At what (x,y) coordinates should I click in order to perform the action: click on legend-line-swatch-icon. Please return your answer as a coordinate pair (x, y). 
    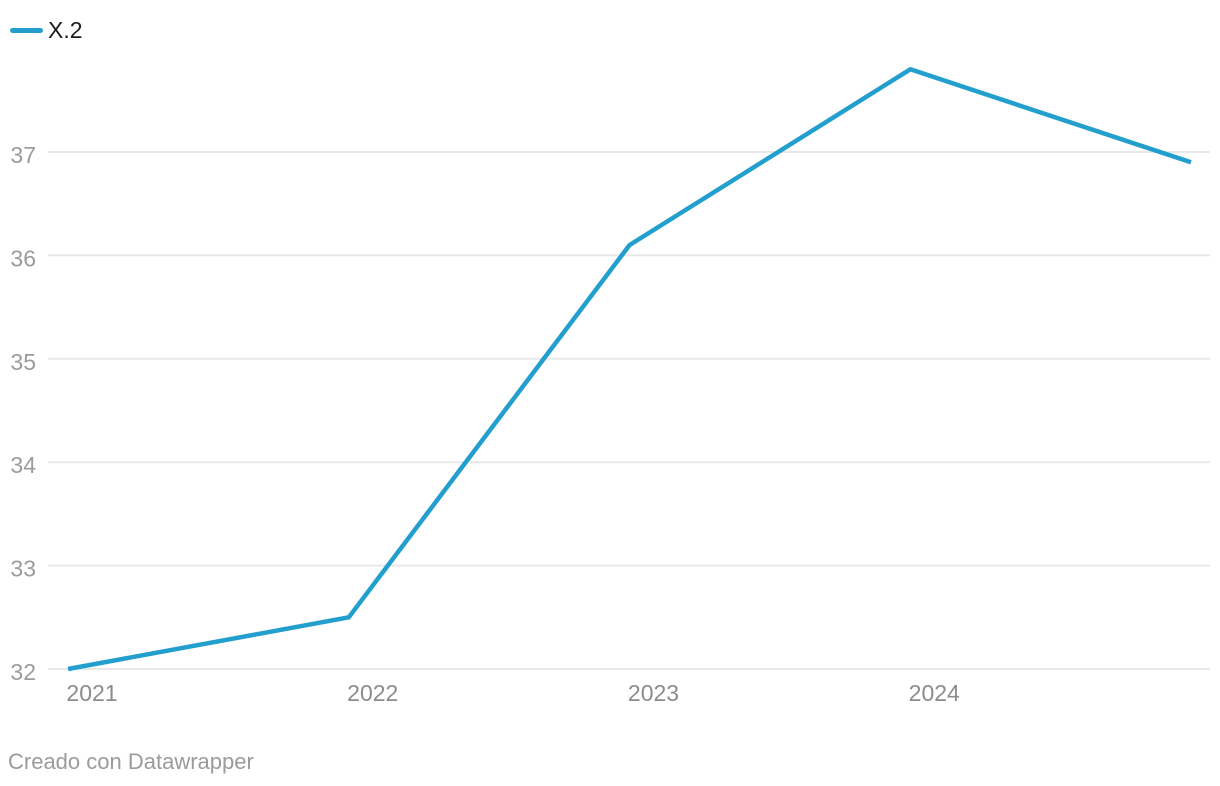
    Looking at the image, I should click on (26, 30).